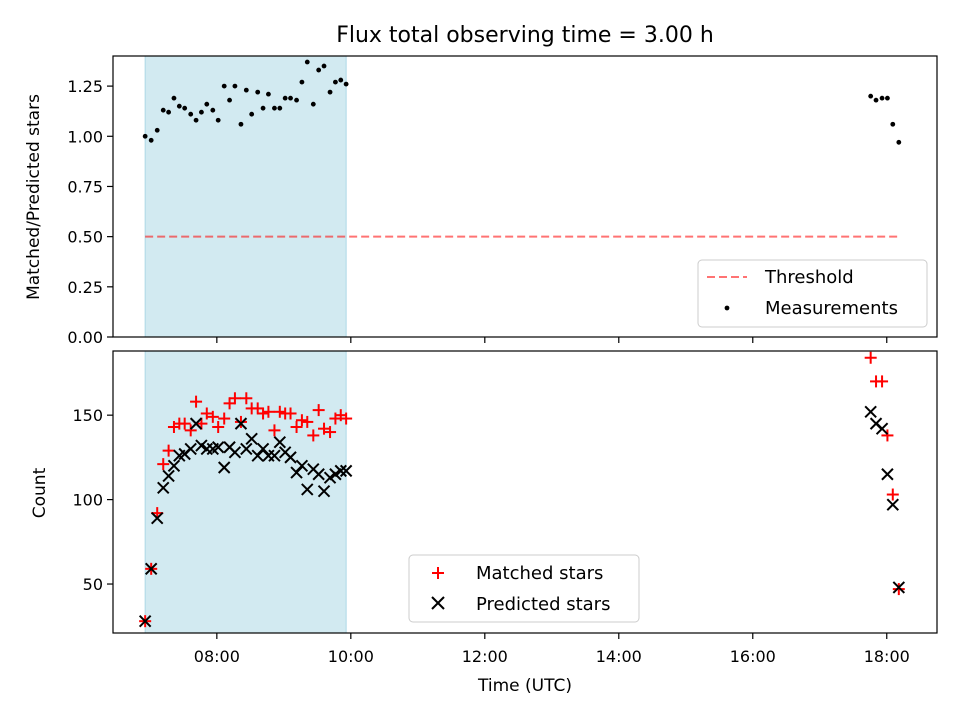  What do you see at coordinates (809, 277) in the screenshot?
I see `threshold-legend-label: Threshold` at bounding box center [809, 277].